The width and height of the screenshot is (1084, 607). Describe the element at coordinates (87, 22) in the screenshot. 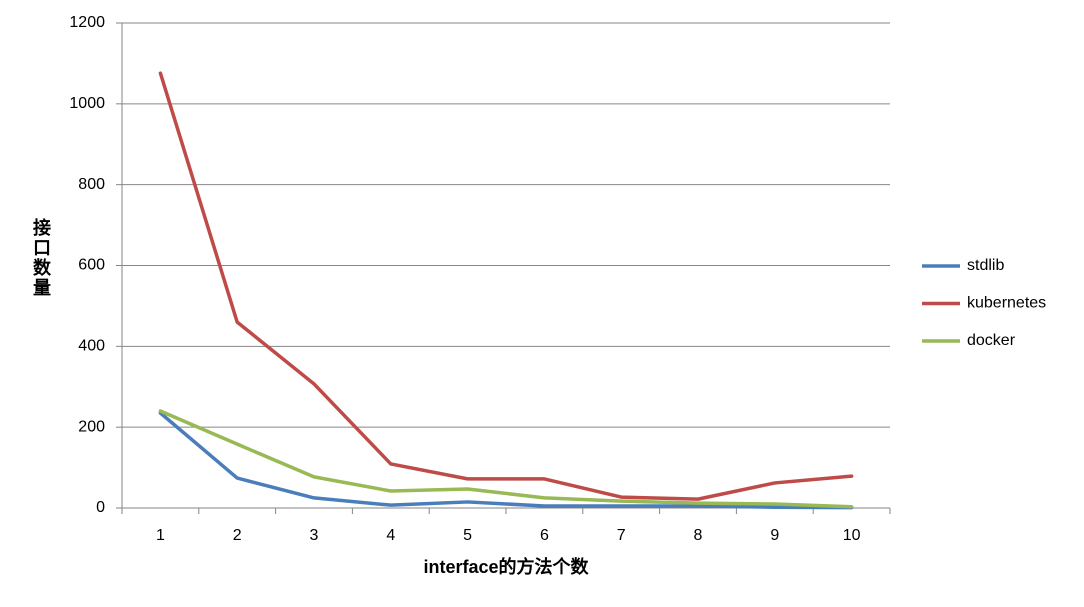

I see `y-tick-label: 1200` at that location.